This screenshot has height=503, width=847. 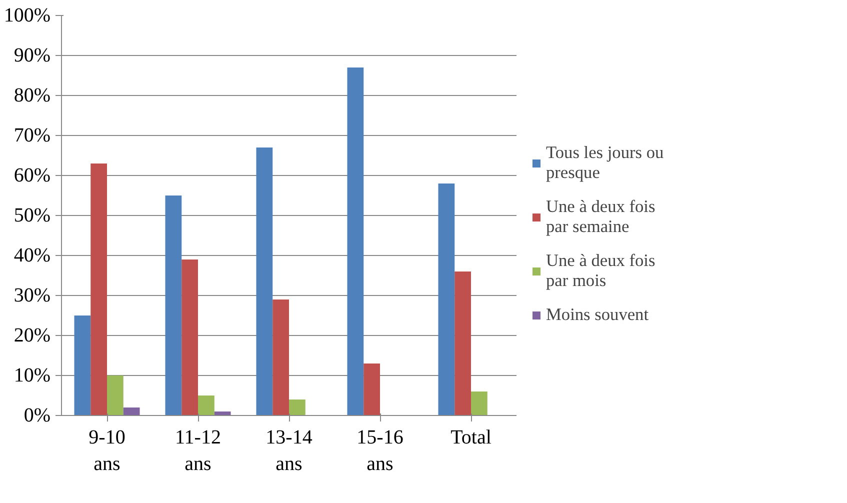 I want to click on legend-label: Tous les jours ou presque, so click(x=605, y=163).